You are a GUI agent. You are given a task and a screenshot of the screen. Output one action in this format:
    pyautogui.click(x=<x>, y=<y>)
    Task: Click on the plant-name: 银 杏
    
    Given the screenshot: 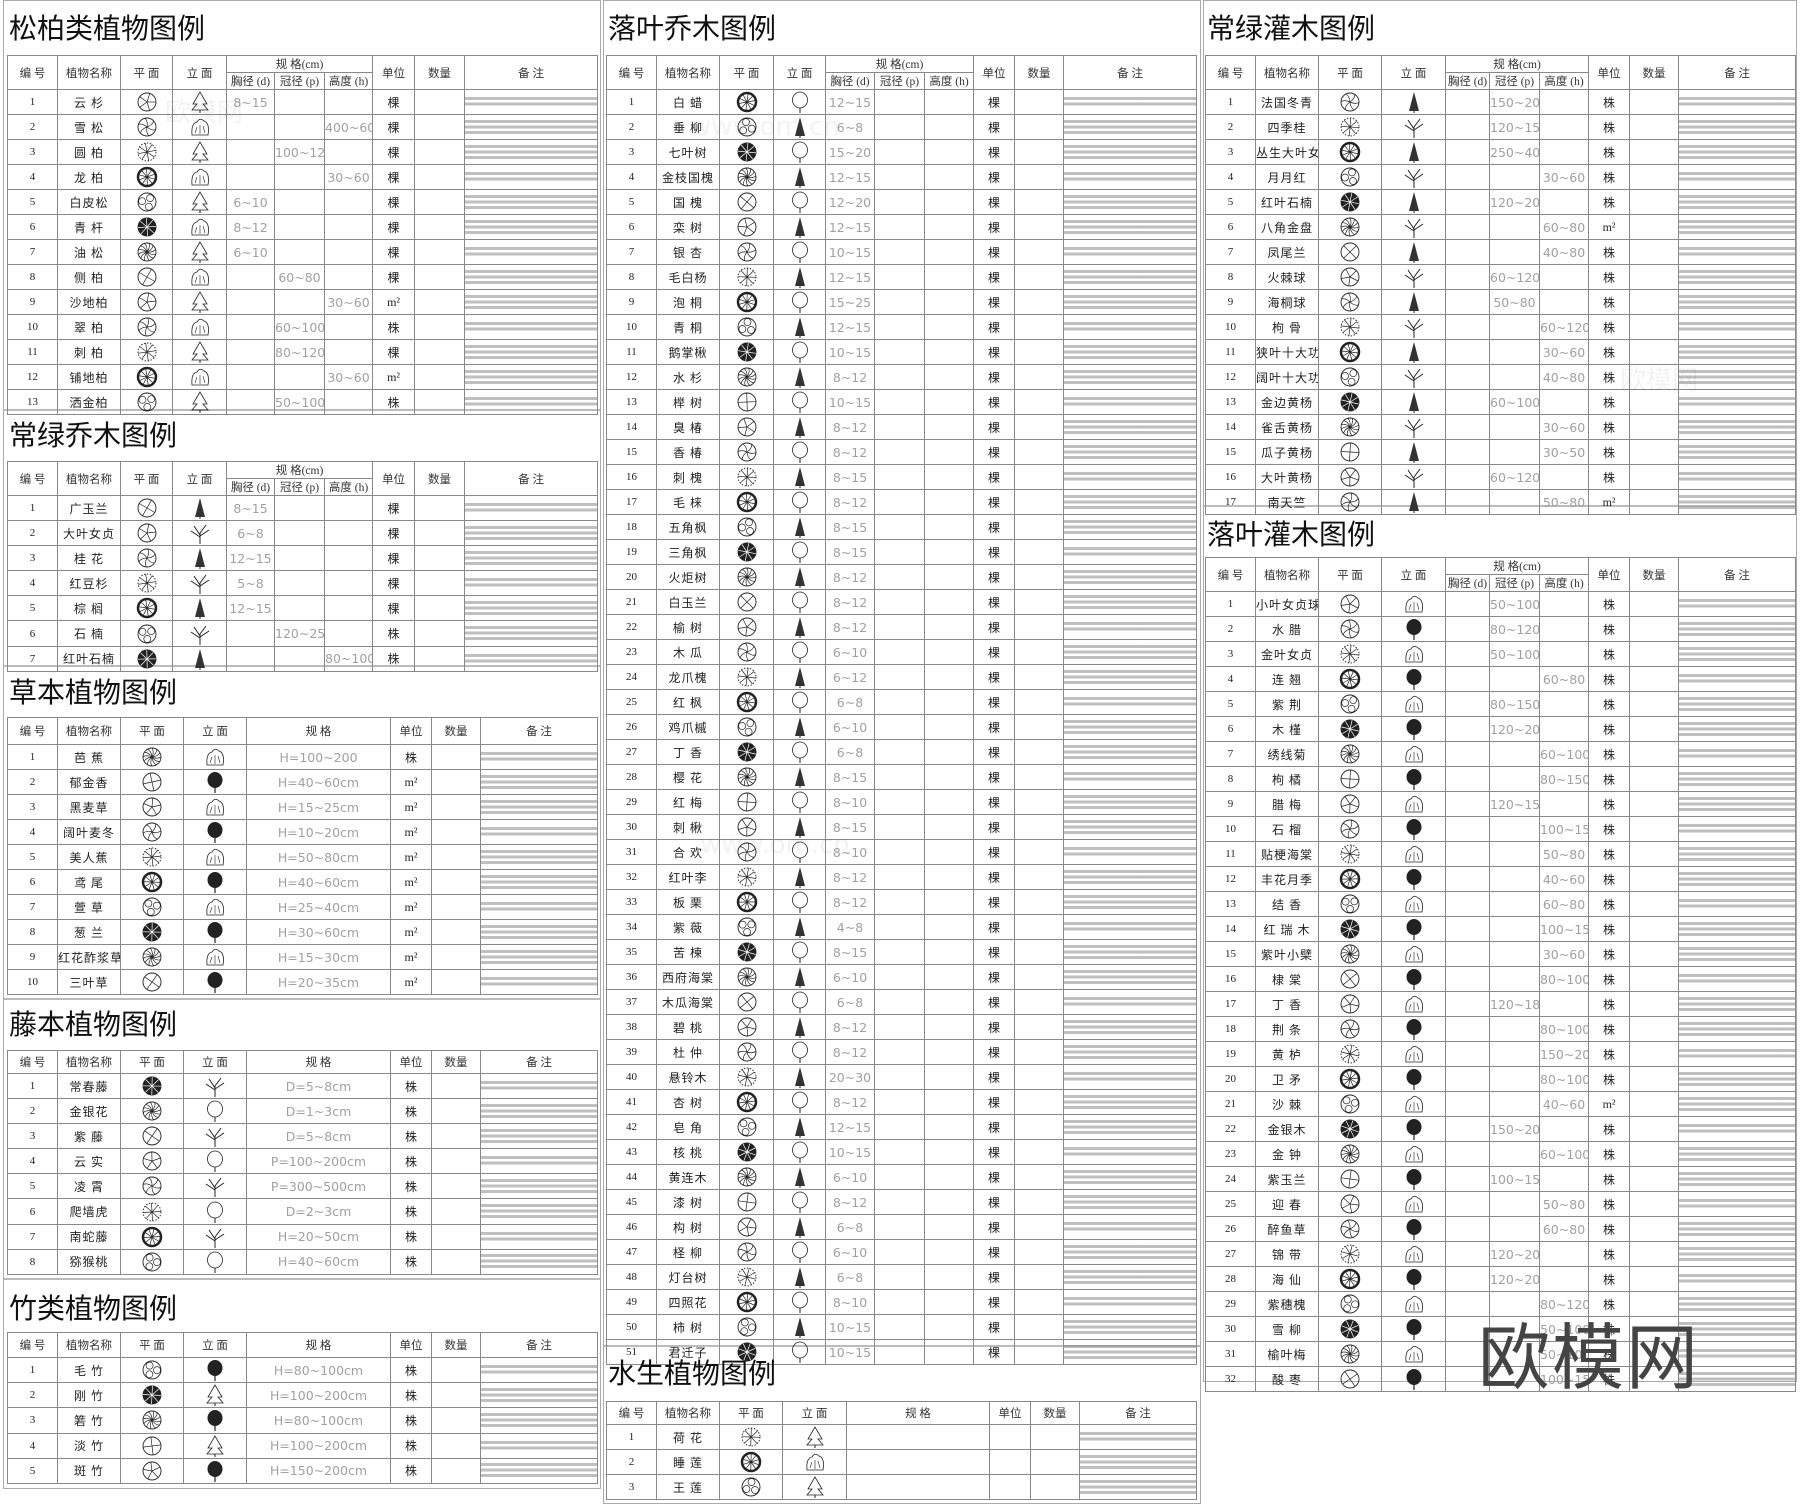 What is the action you would take?
    pyautogui.click(x=688, y=252)
    